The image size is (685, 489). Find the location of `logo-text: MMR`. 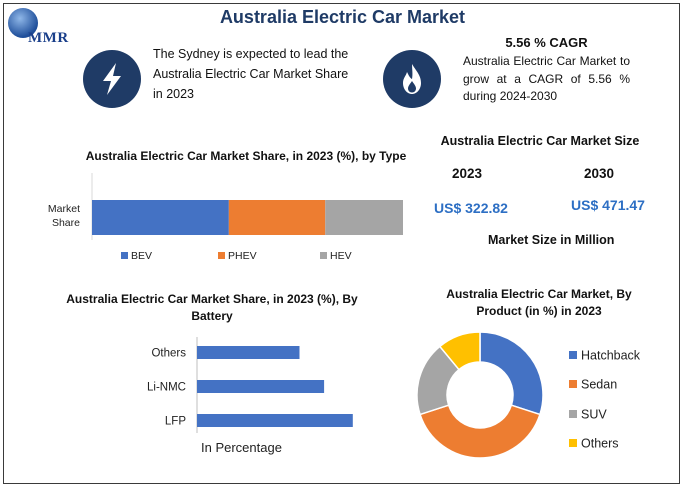

logo-text: MMR is located at coordinates (48, 38).